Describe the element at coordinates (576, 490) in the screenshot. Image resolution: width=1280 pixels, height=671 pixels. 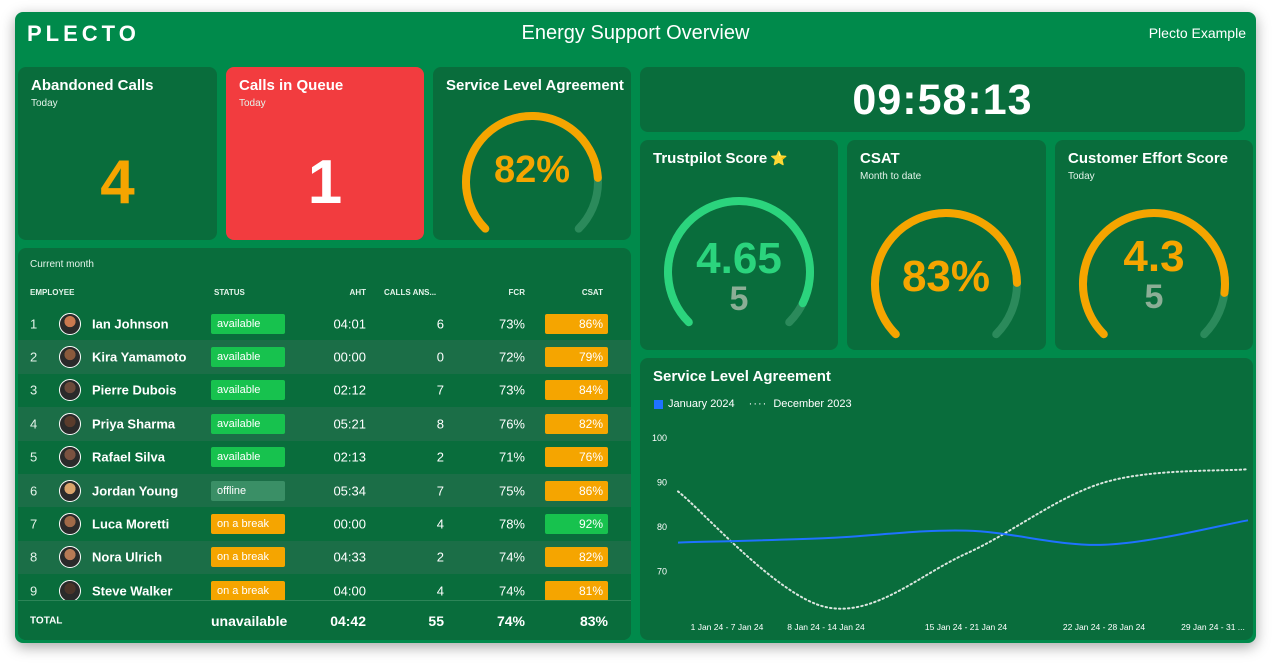
I see `csat-badge: 86%` at that location.